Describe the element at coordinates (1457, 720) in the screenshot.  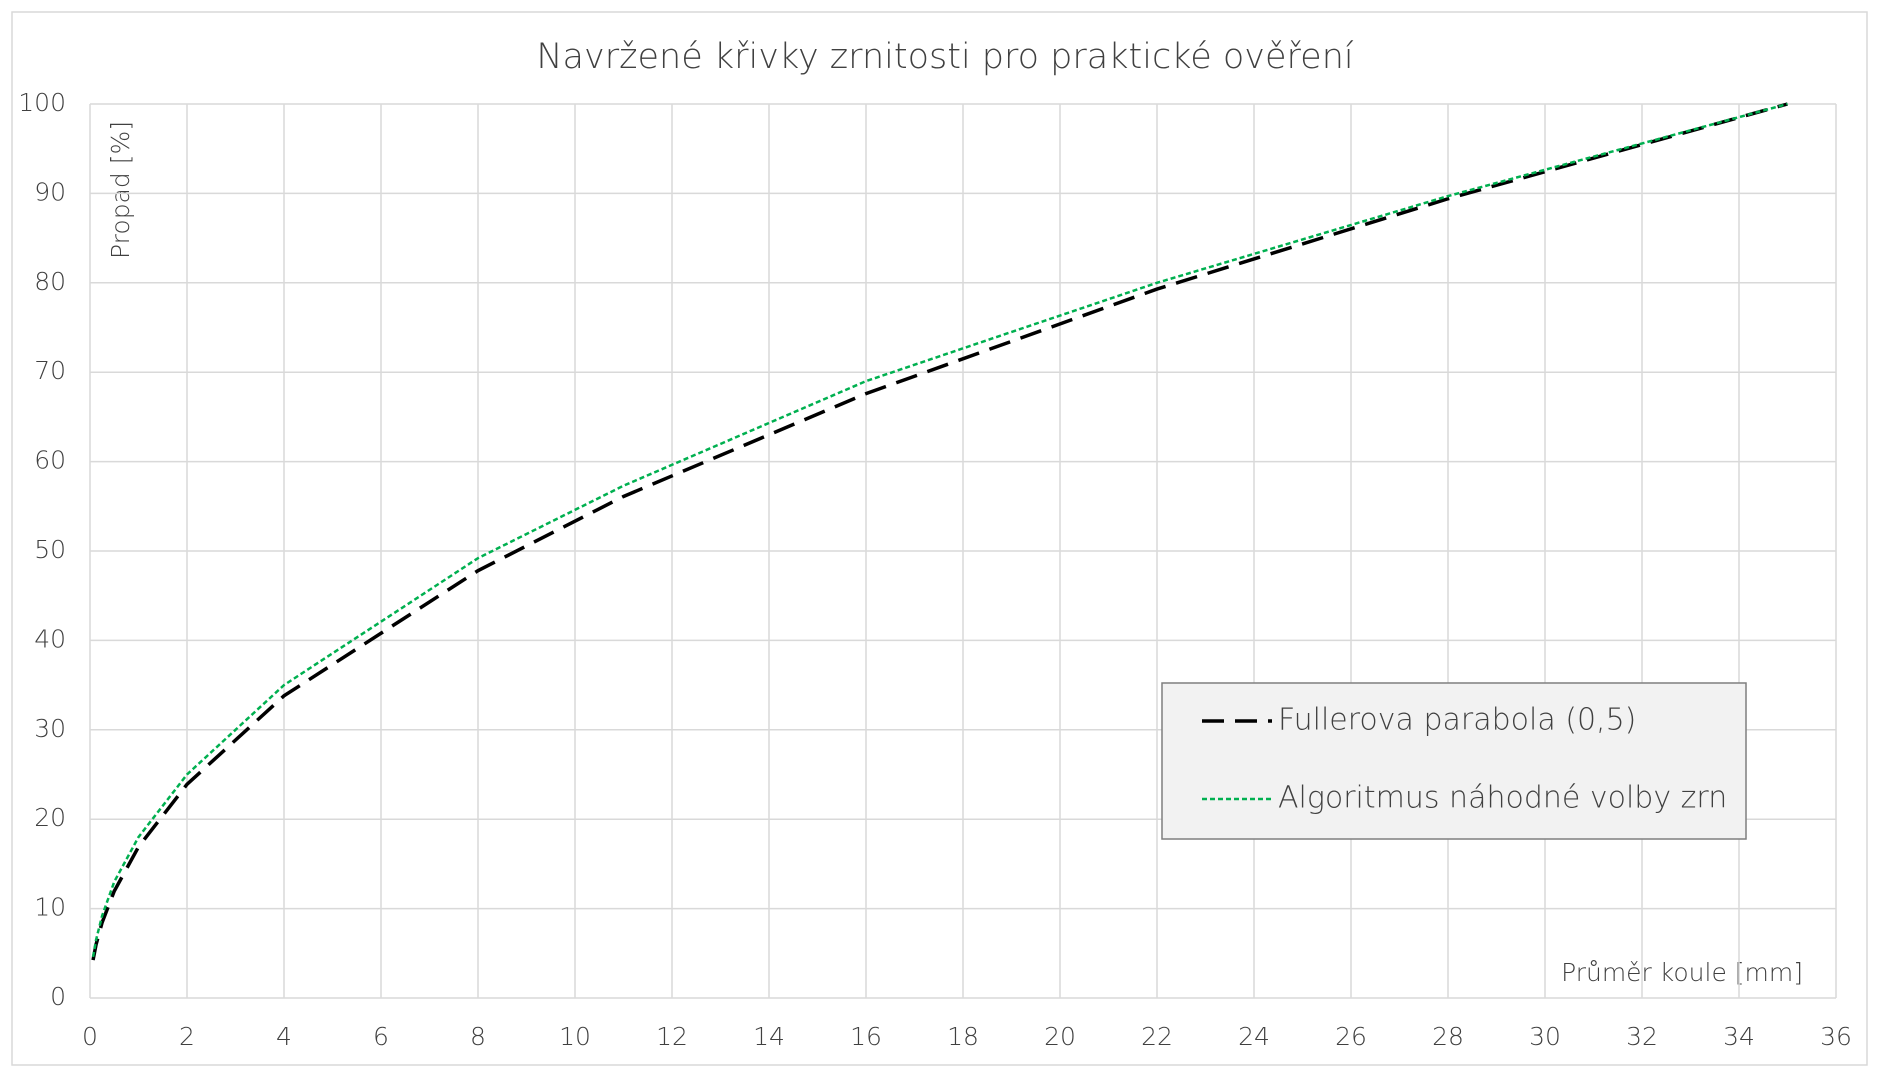
I see `legend-label: Fullerova parabola (0,5)` at that location.